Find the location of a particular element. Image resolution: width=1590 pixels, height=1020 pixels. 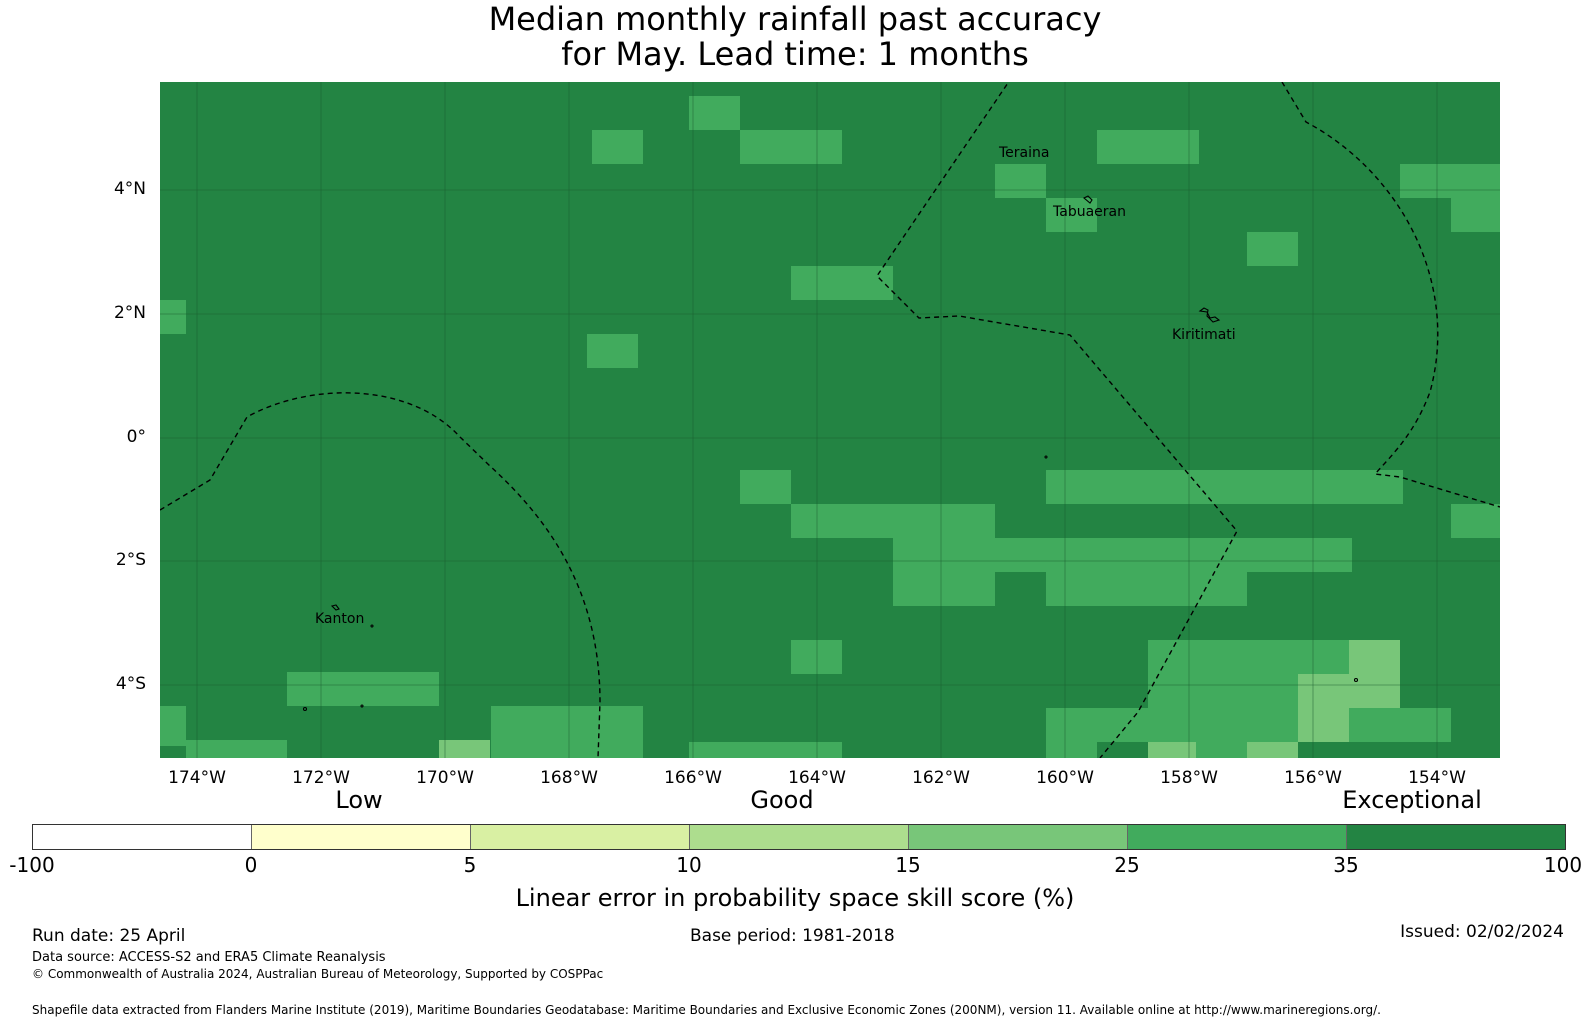

colorbar is located at coordinates (799, 837).